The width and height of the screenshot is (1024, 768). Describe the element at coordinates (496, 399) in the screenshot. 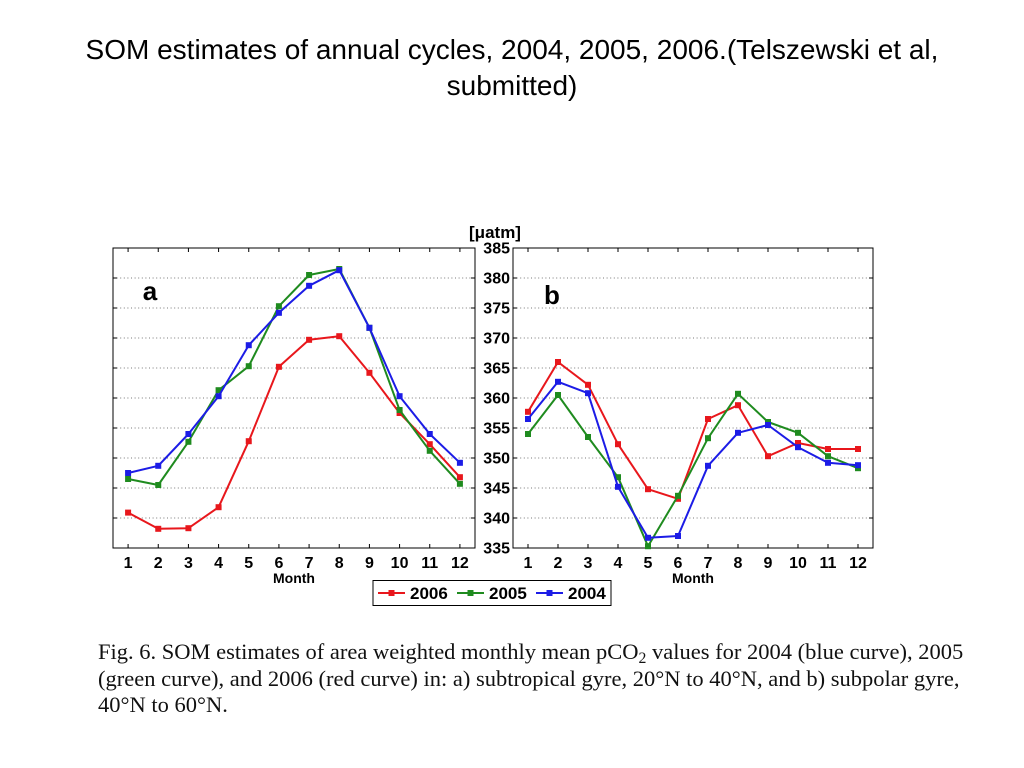

I see `y-tick-label: 360` at that location.